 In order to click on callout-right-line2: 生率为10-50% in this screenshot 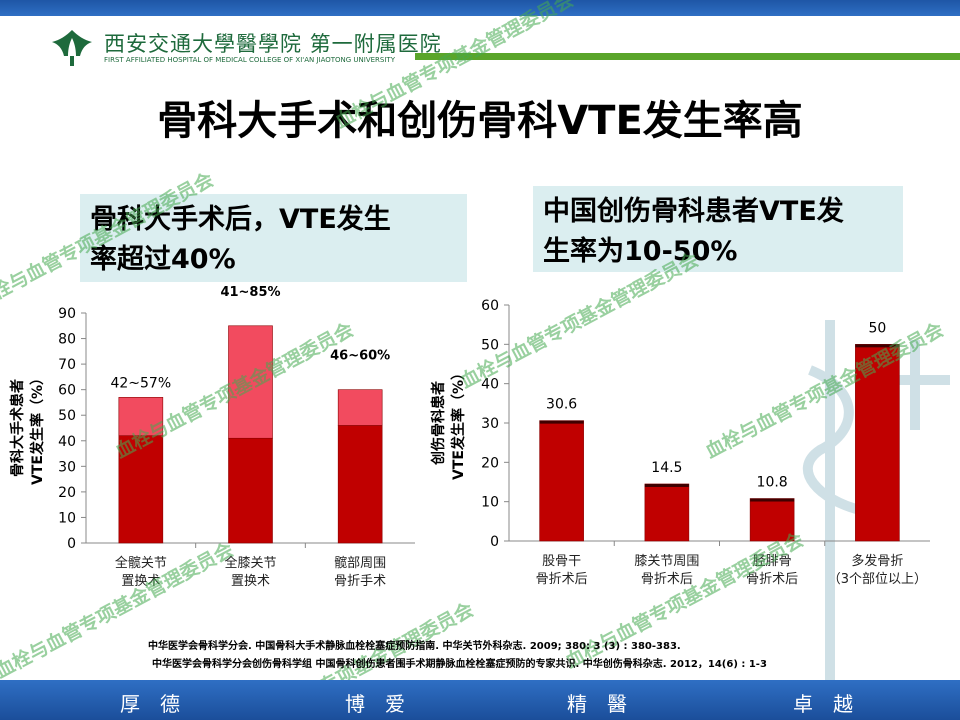, I will do `click(640, 251)`.